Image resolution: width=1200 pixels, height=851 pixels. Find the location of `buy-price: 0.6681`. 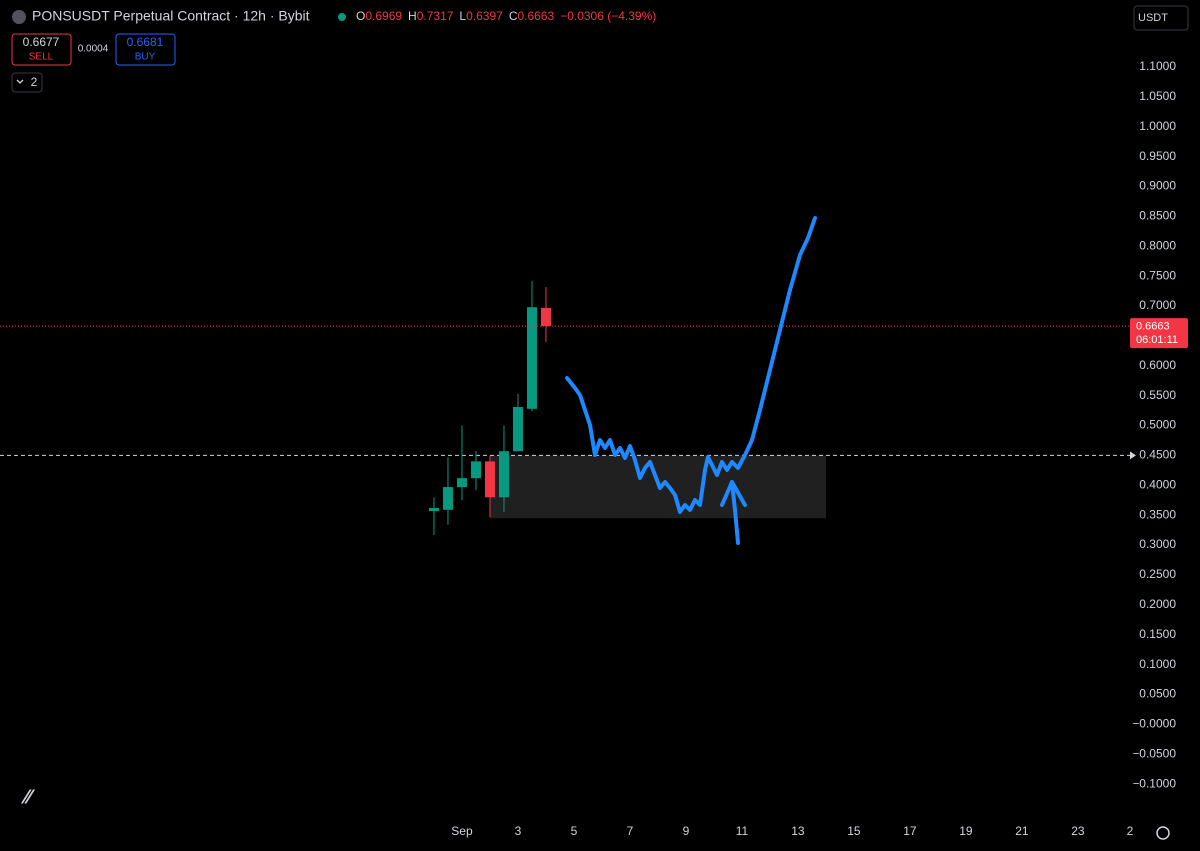

buy-price: 0.6681 is located at coordinates (145, 42).